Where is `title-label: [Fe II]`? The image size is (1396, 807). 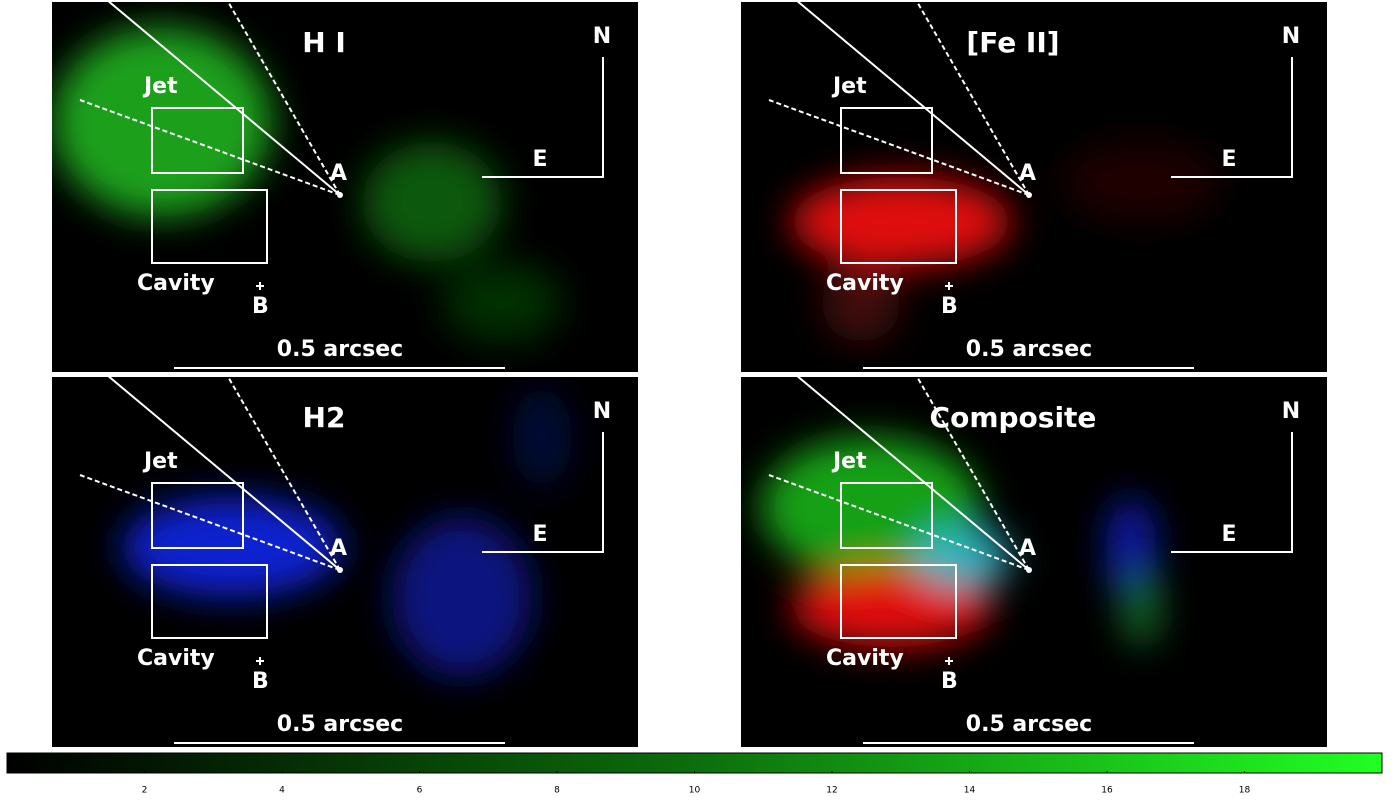
title-label: [Fe II] is located at coordinates (1012, 42).